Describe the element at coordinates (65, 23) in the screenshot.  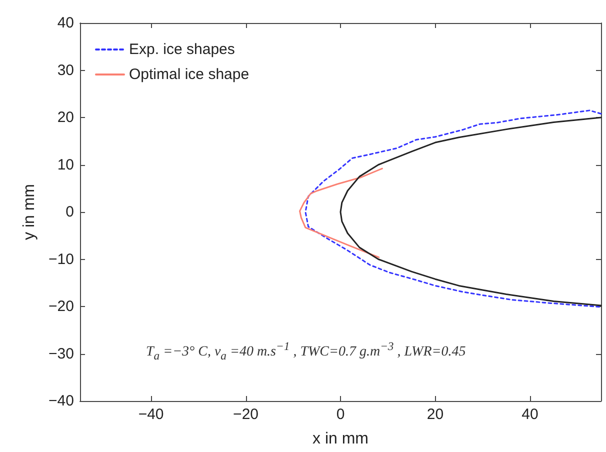
I see `y-tick-label: 40` at that location.